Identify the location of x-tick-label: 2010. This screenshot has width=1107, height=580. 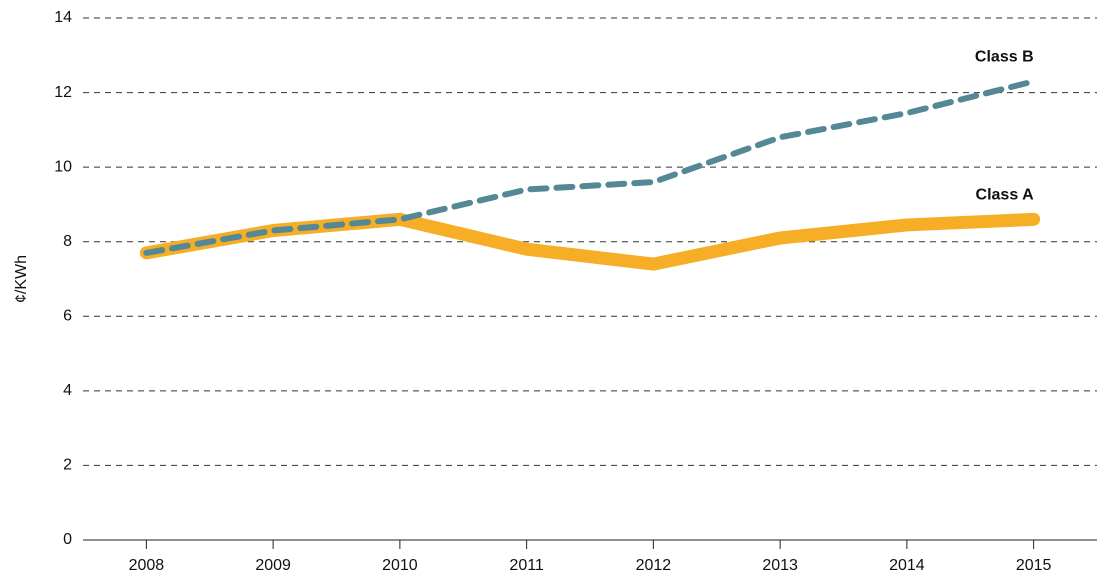
(400, 565).